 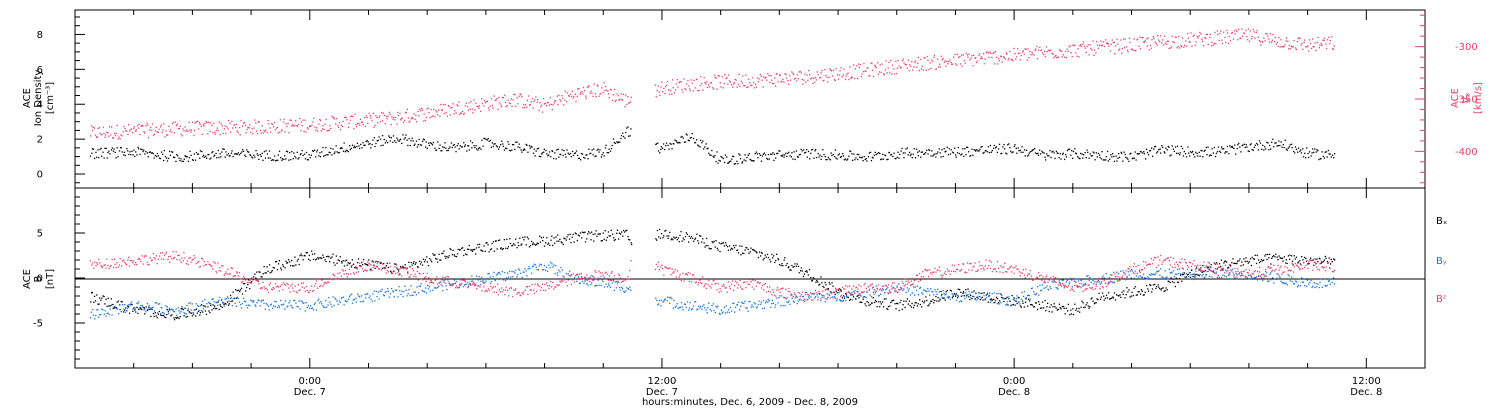 I want to click on x-tick-label-date: Dec. 8, so click(x=1366, y=392).